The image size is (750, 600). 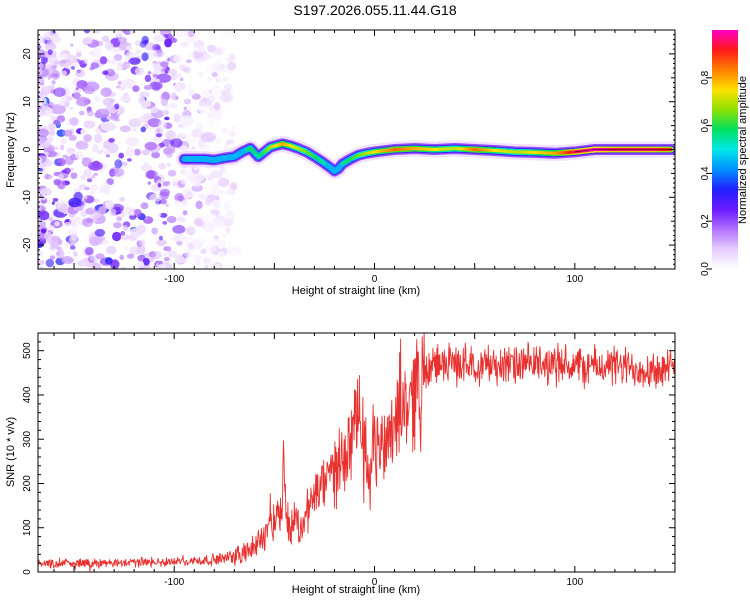 What do you see at coordinates (705, 125) in the screenshot?
I see `colorbar-tick-label: 0.6` at bounding box center [705, 125].